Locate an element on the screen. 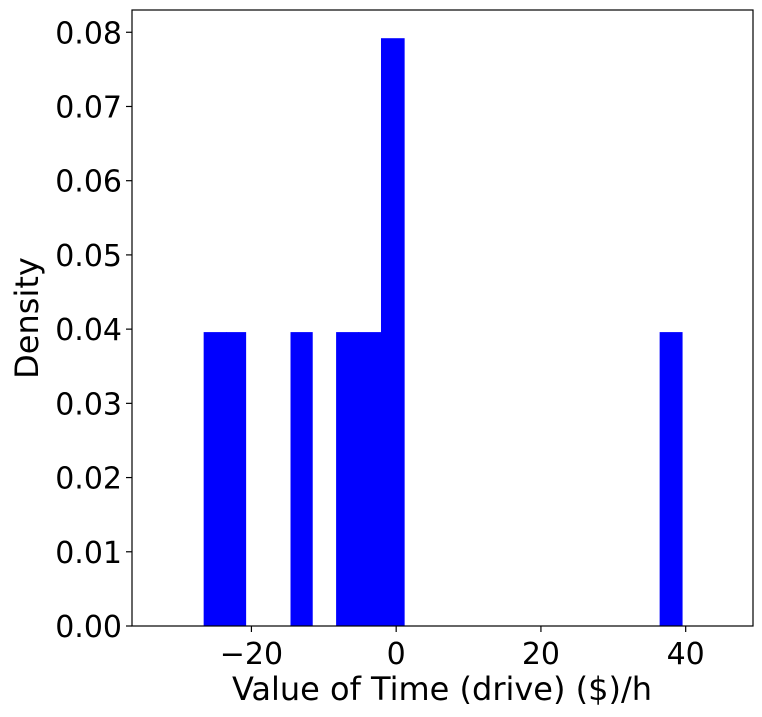  y-tick-label-5: 0.05 is located at coordinates (88, 256).